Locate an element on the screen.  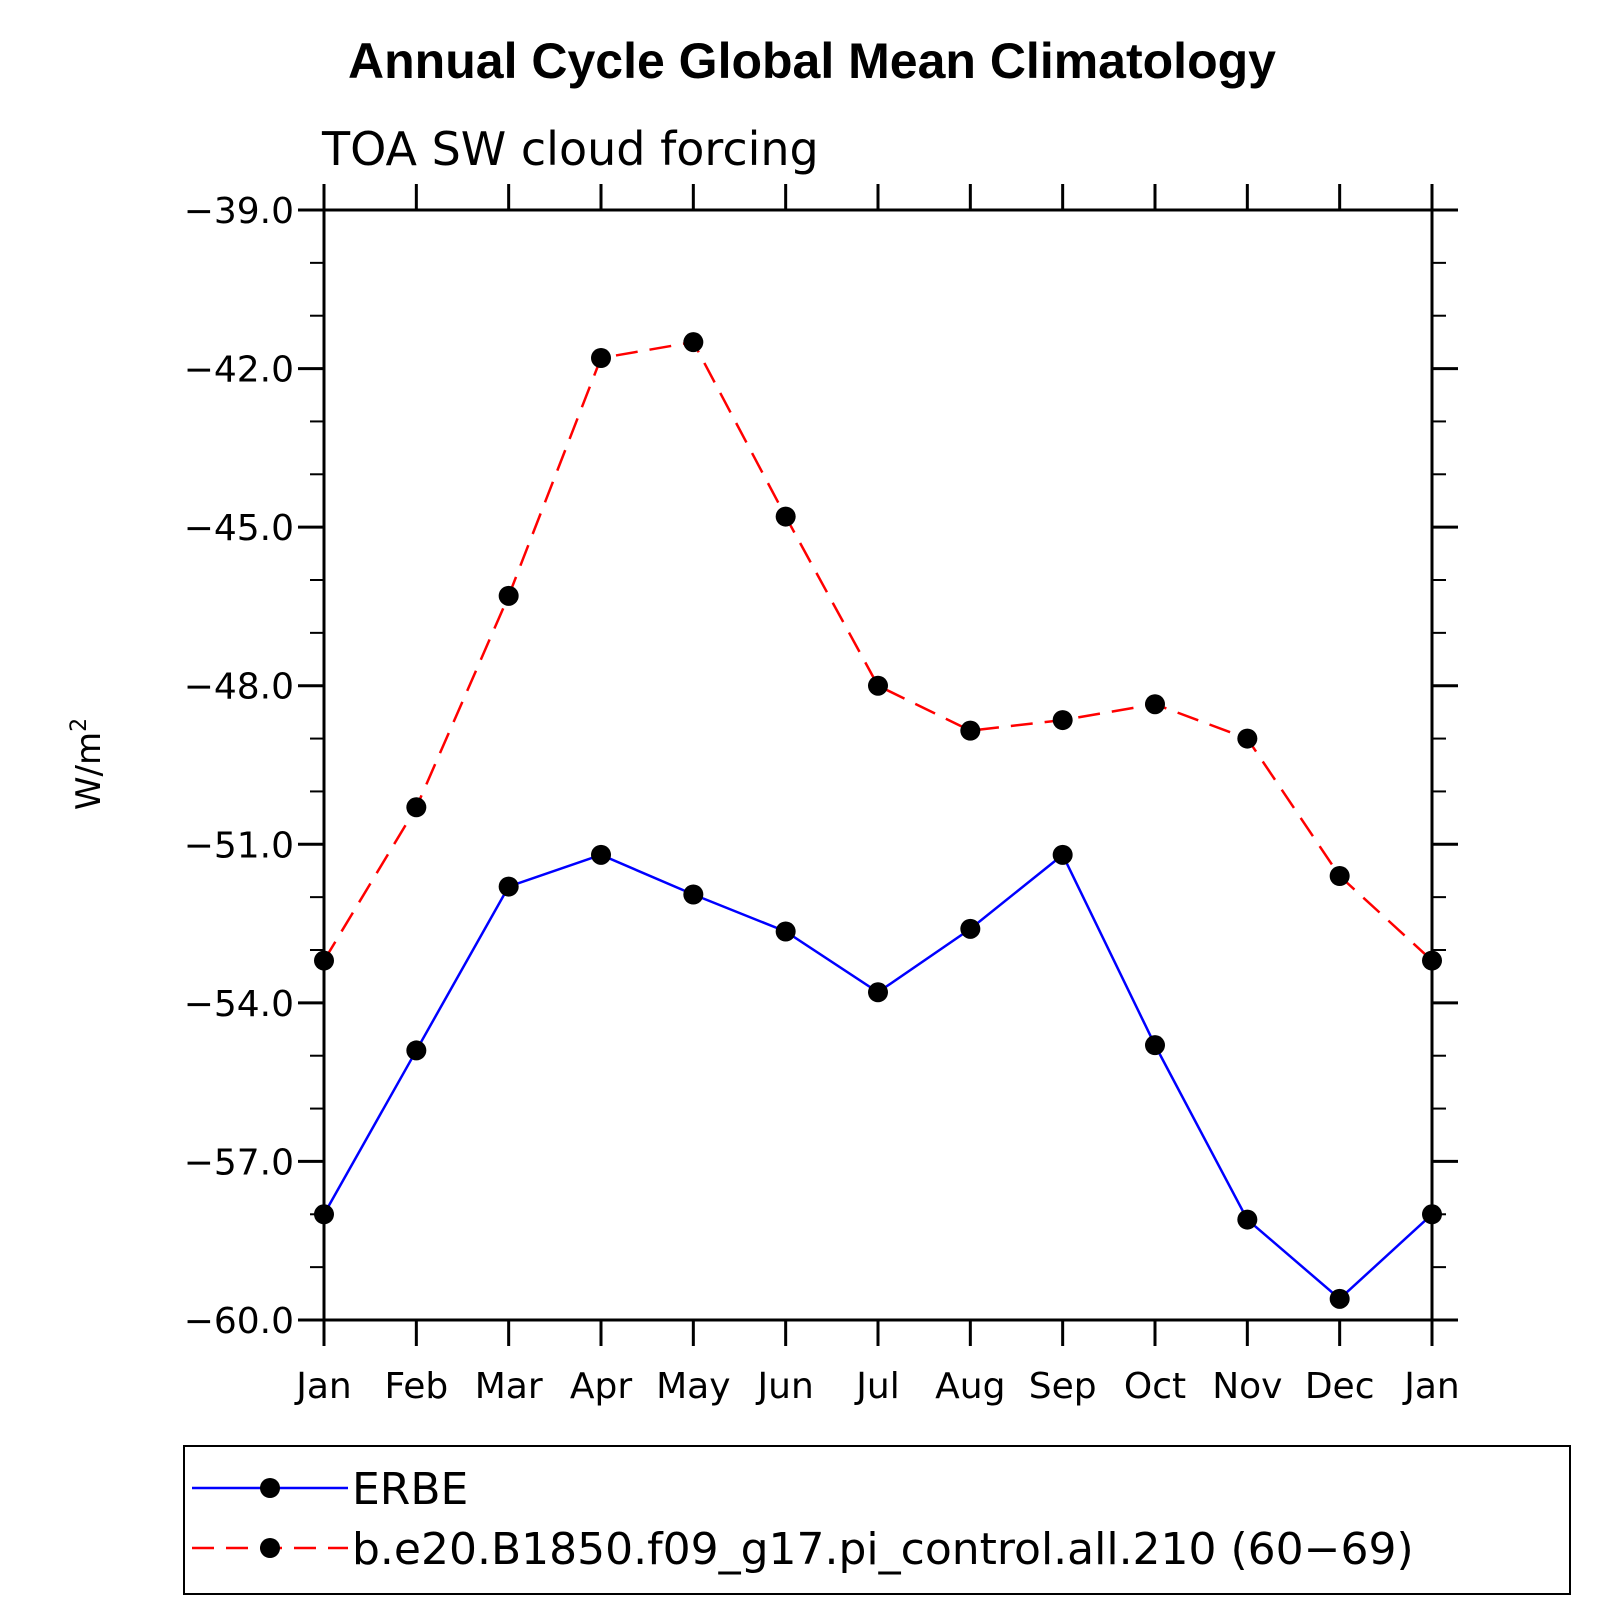
x-tick-label: Aug is located at coordinates (970, 1386).